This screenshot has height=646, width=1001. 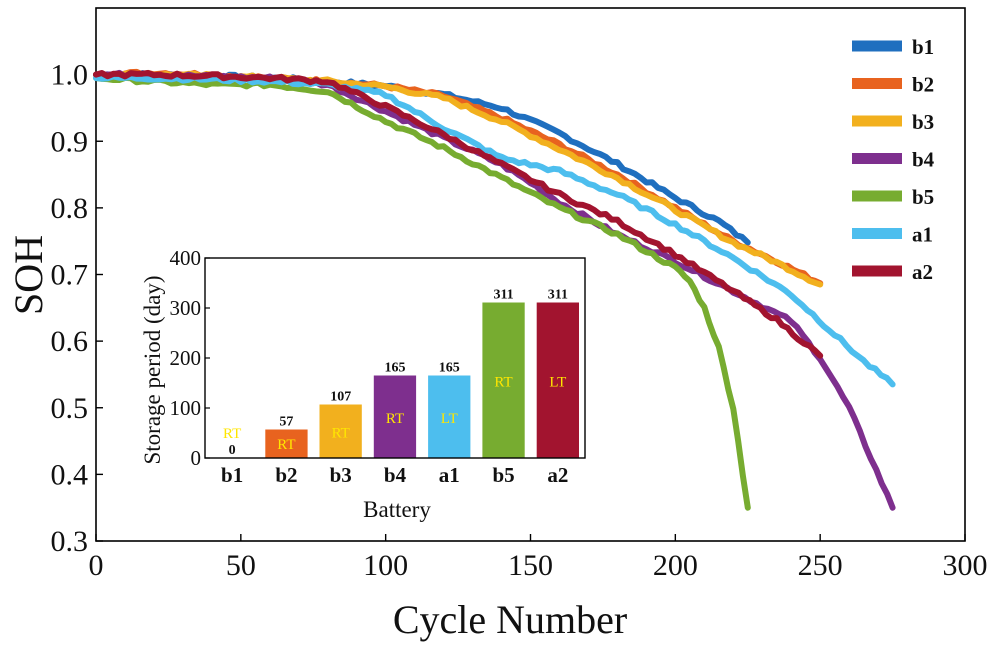 What do you see at coordinates (70, 408) in the screenshot?
I see `y-tick-label: 0.5` at bounding box center [70, 408].